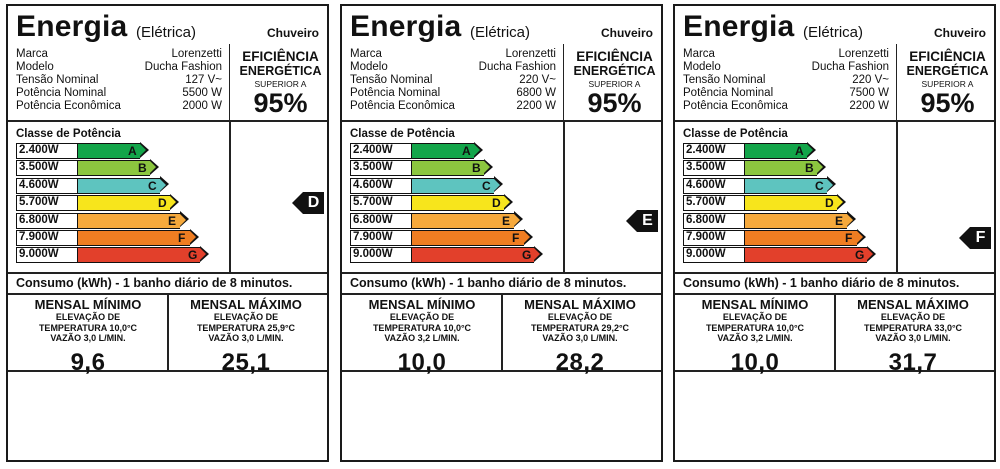  Describe the element at coordinates (580, 362) in the screenshot. I see `max-value: 28,2` at that location.